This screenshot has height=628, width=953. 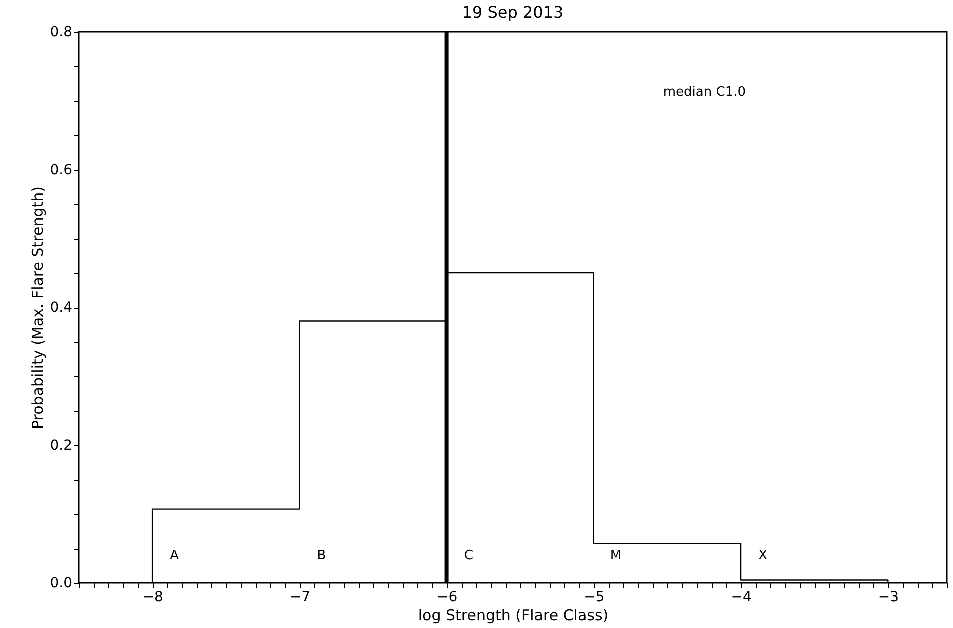 What do you see at coordinates (61, 308) in the screenshot?
I see `y-tick-label: 0.4` at bounding box center [61, 308].